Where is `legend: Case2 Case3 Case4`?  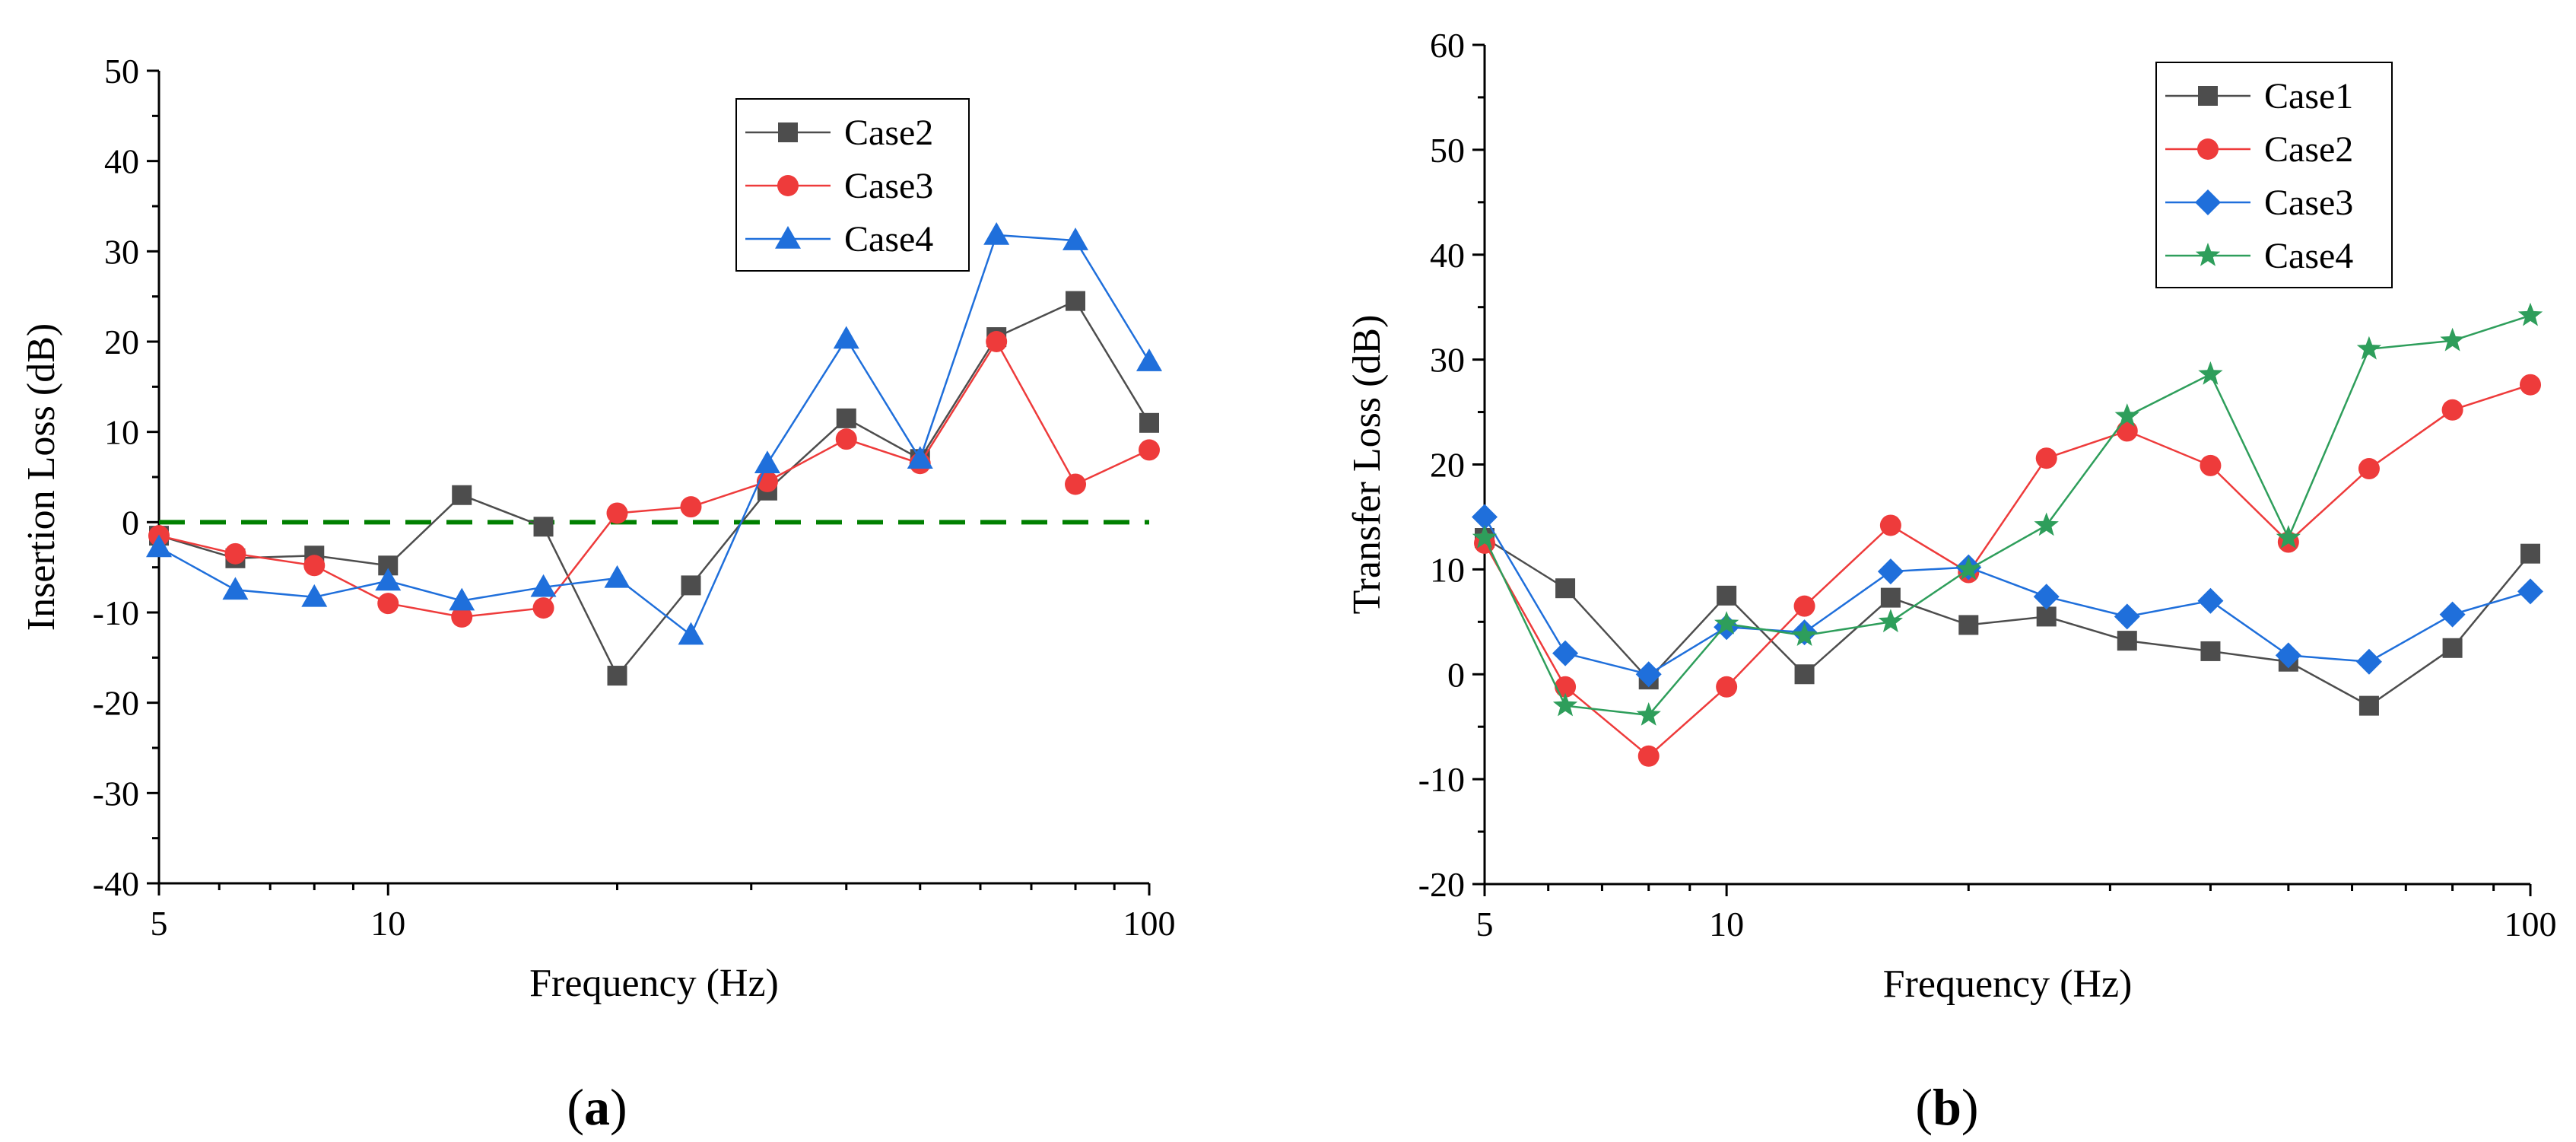 legend: Case2 Case3 Case4 is located at coordinates (853, 185).